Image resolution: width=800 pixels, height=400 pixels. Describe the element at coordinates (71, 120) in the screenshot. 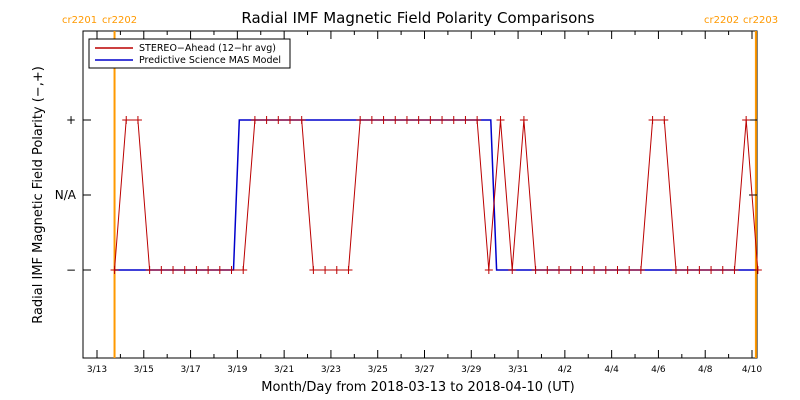

I see `y-tick-label-0: +` at that location.